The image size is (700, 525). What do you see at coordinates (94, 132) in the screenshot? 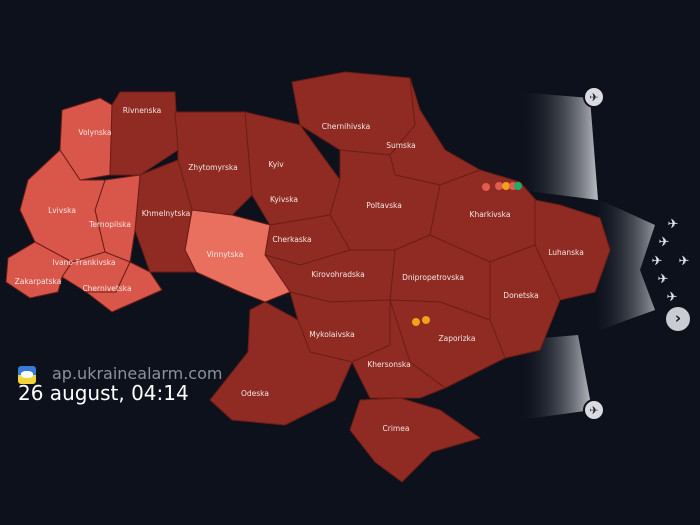
I see `region-label: Volynska` at bounding box center [94, 132].